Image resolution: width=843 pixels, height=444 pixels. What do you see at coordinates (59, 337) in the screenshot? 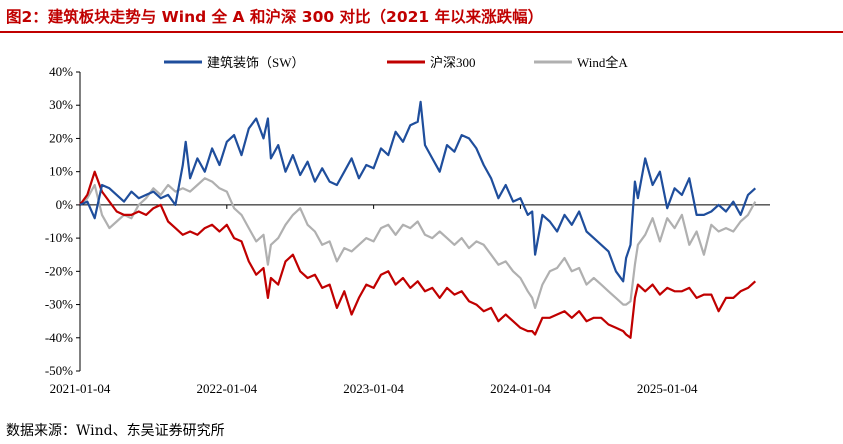
I see `y-tick-label: -40%` at bounding box center [59, 337].